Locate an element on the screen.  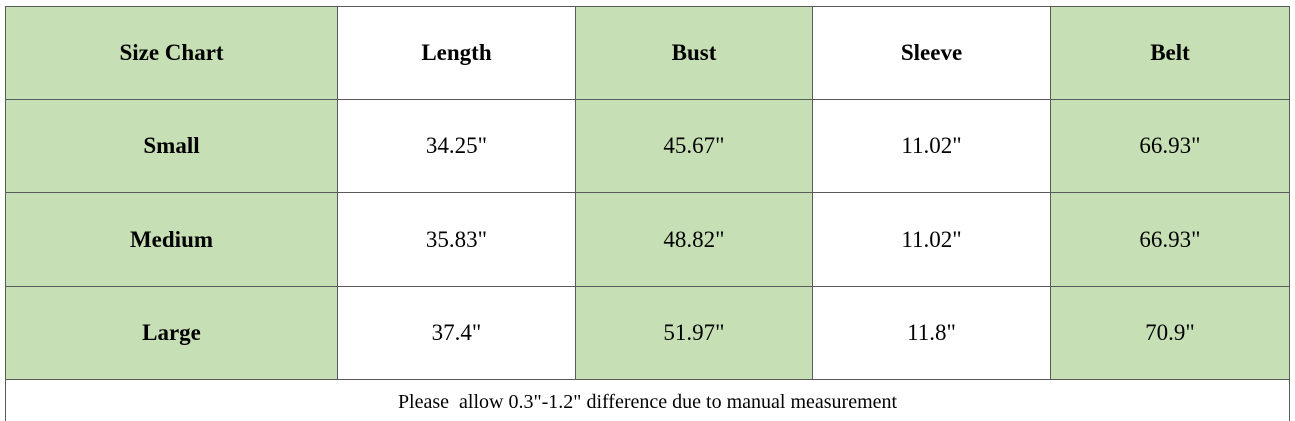
size-label: Small is located at coordinates (171, 146).